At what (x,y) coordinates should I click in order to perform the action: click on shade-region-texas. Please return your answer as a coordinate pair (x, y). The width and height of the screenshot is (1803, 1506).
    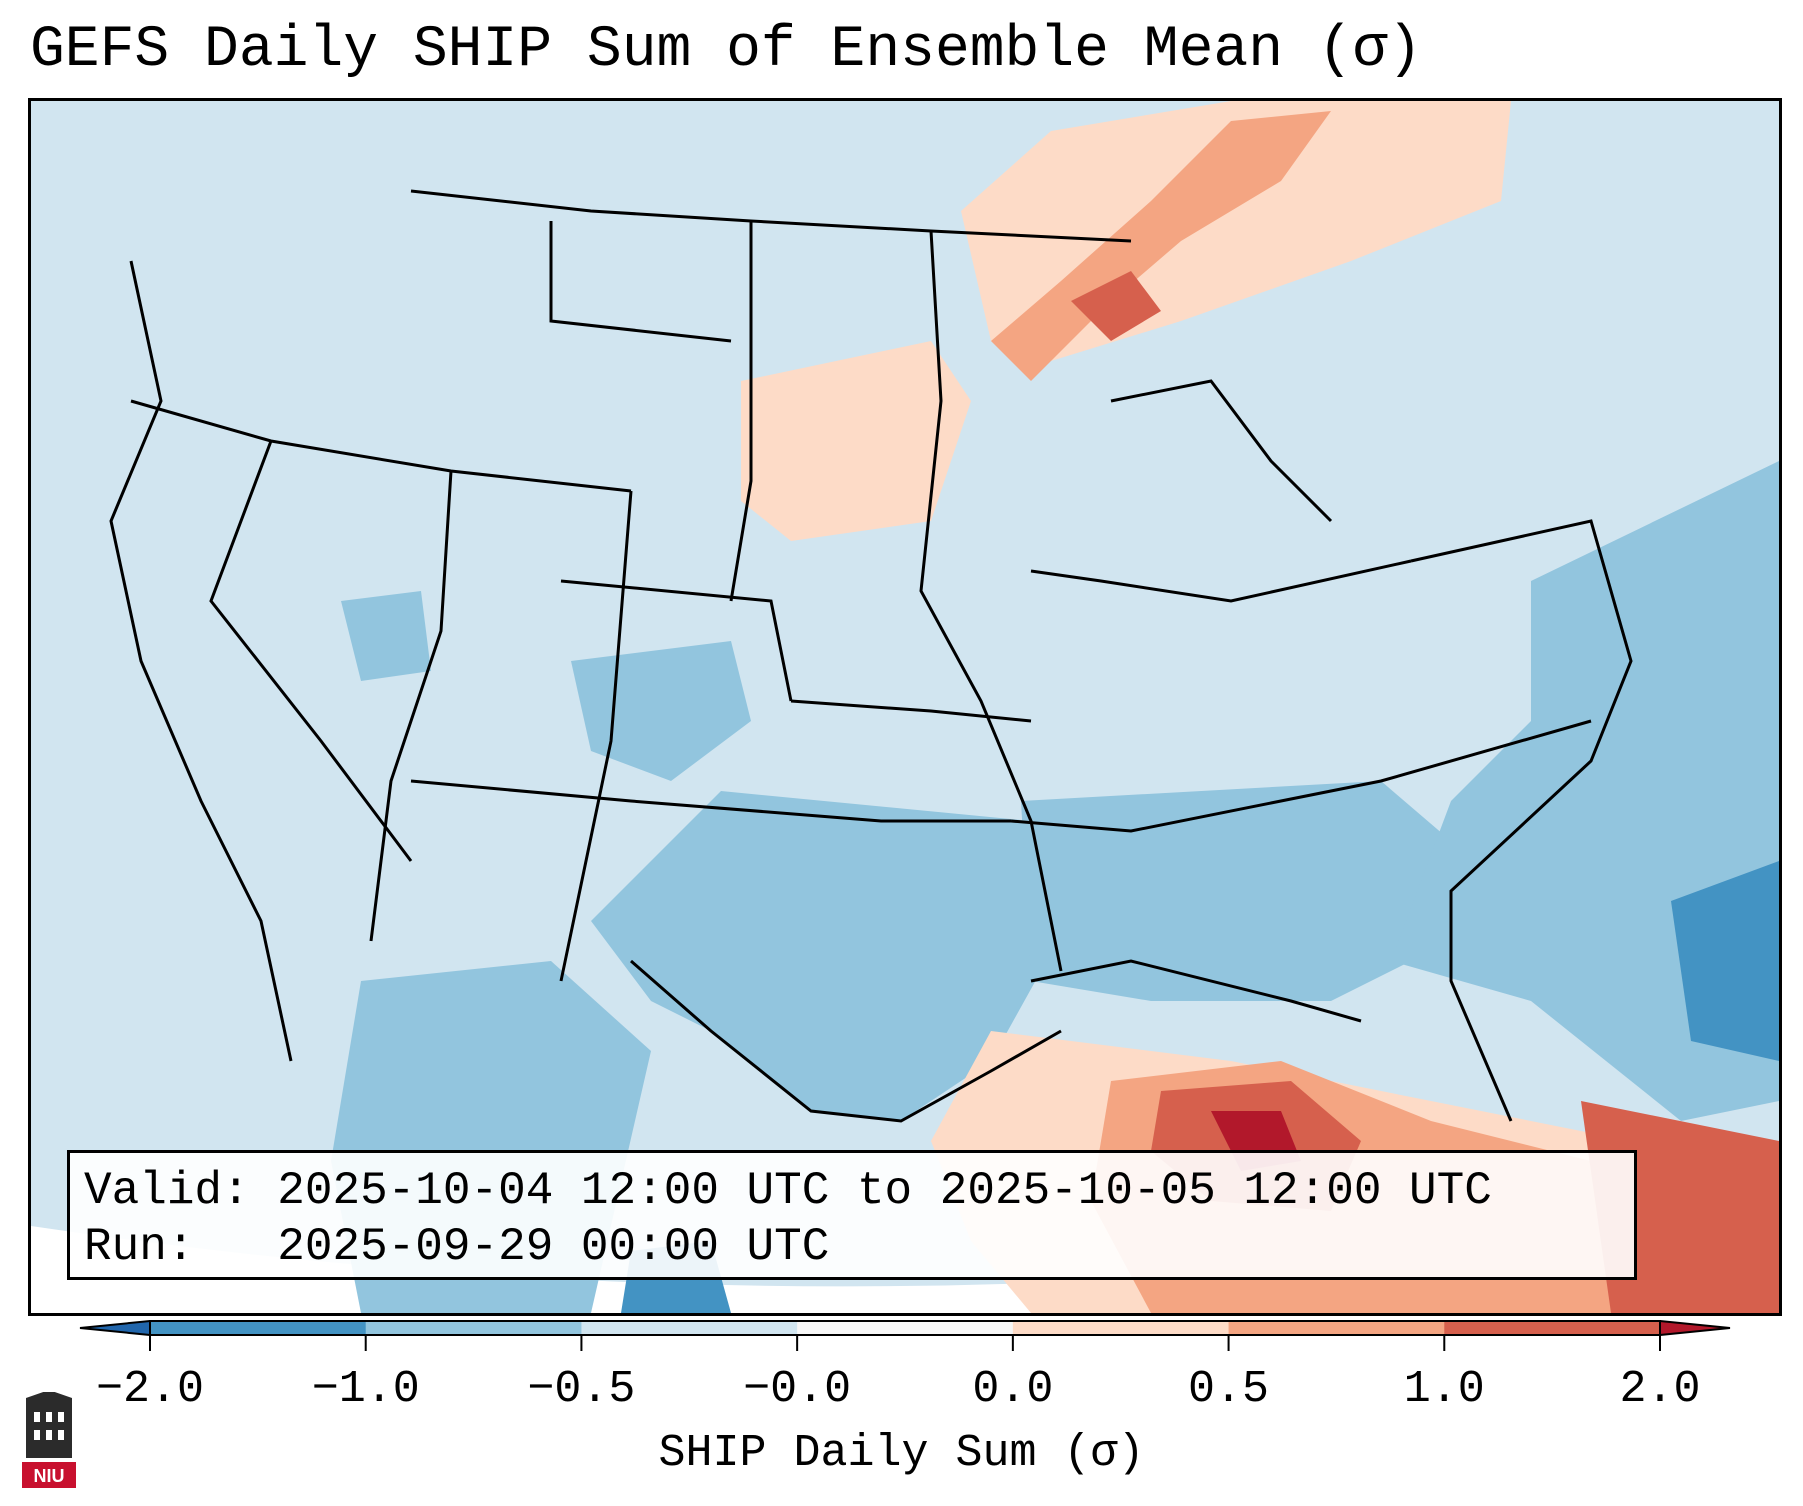
    Looking at the image, I should click on (816, 956).